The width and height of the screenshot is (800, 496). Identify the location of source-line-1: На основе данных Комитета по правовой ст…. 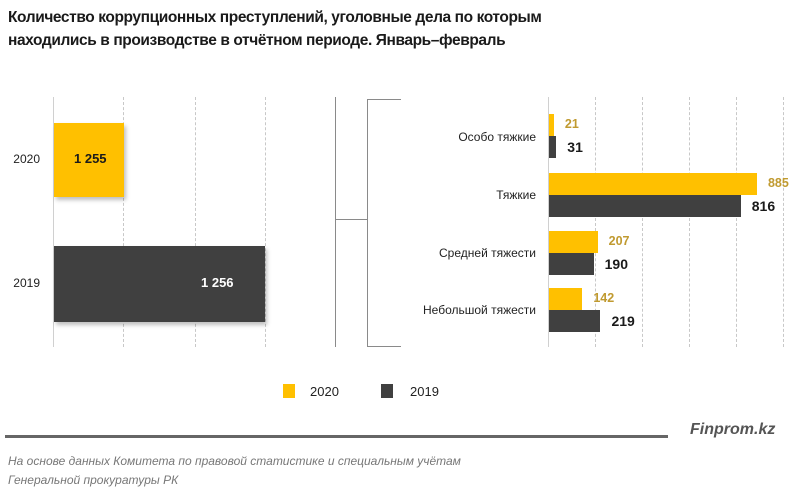
(234, 461).